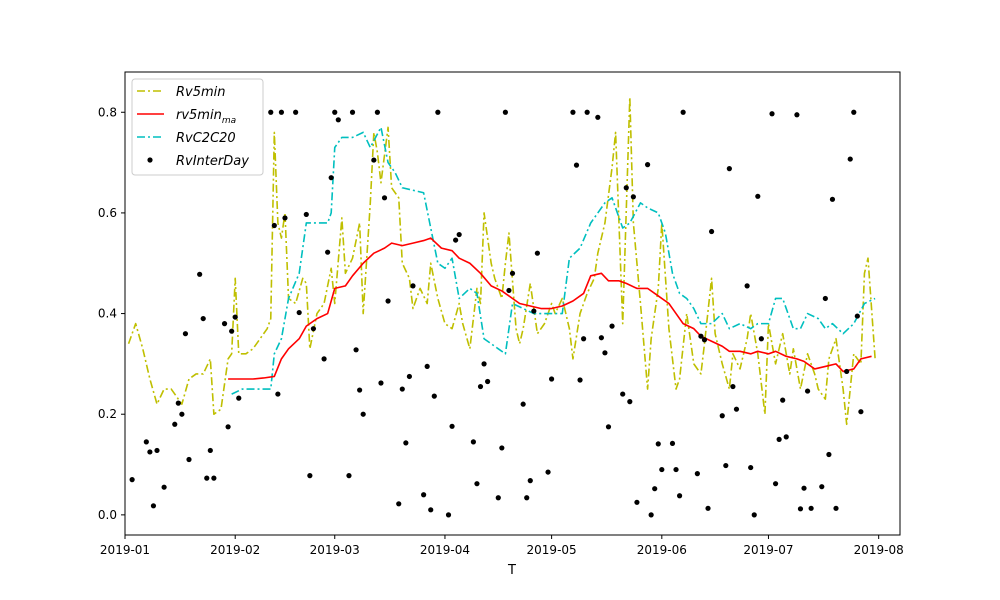 The image size is (1000, 600). I want to click on x-tick-label: 2019-08, so click(879, 550).